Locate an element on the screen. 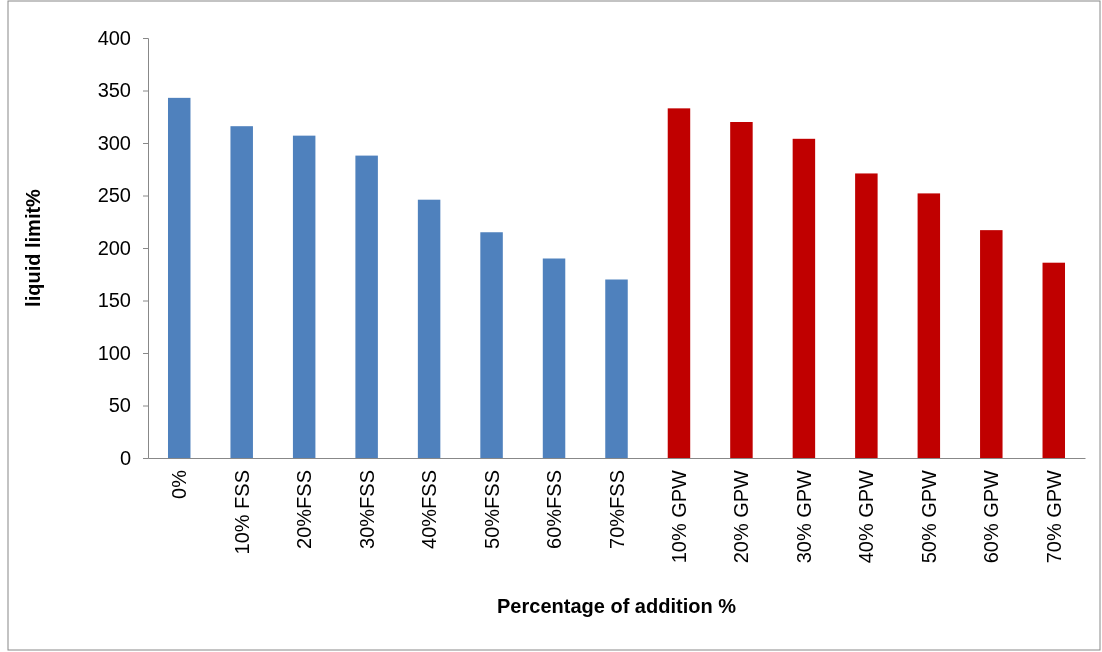 This screenshot has width=1102, height=652. x-tick-label: 10% GPW is located at coordinates (678, 516).